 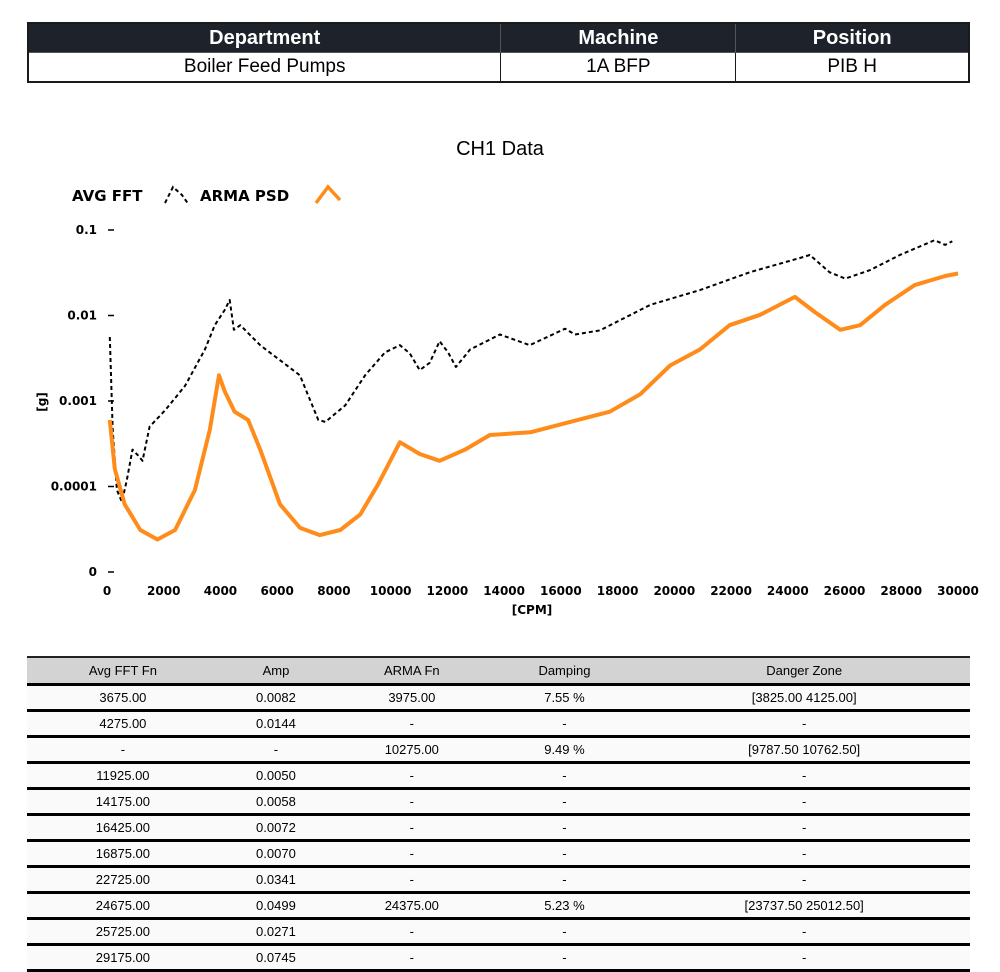 What do you see at coordinates (561, 591) in the screenshot?
I see `x-tick-label: 16000` at bounding box center [561, 591].